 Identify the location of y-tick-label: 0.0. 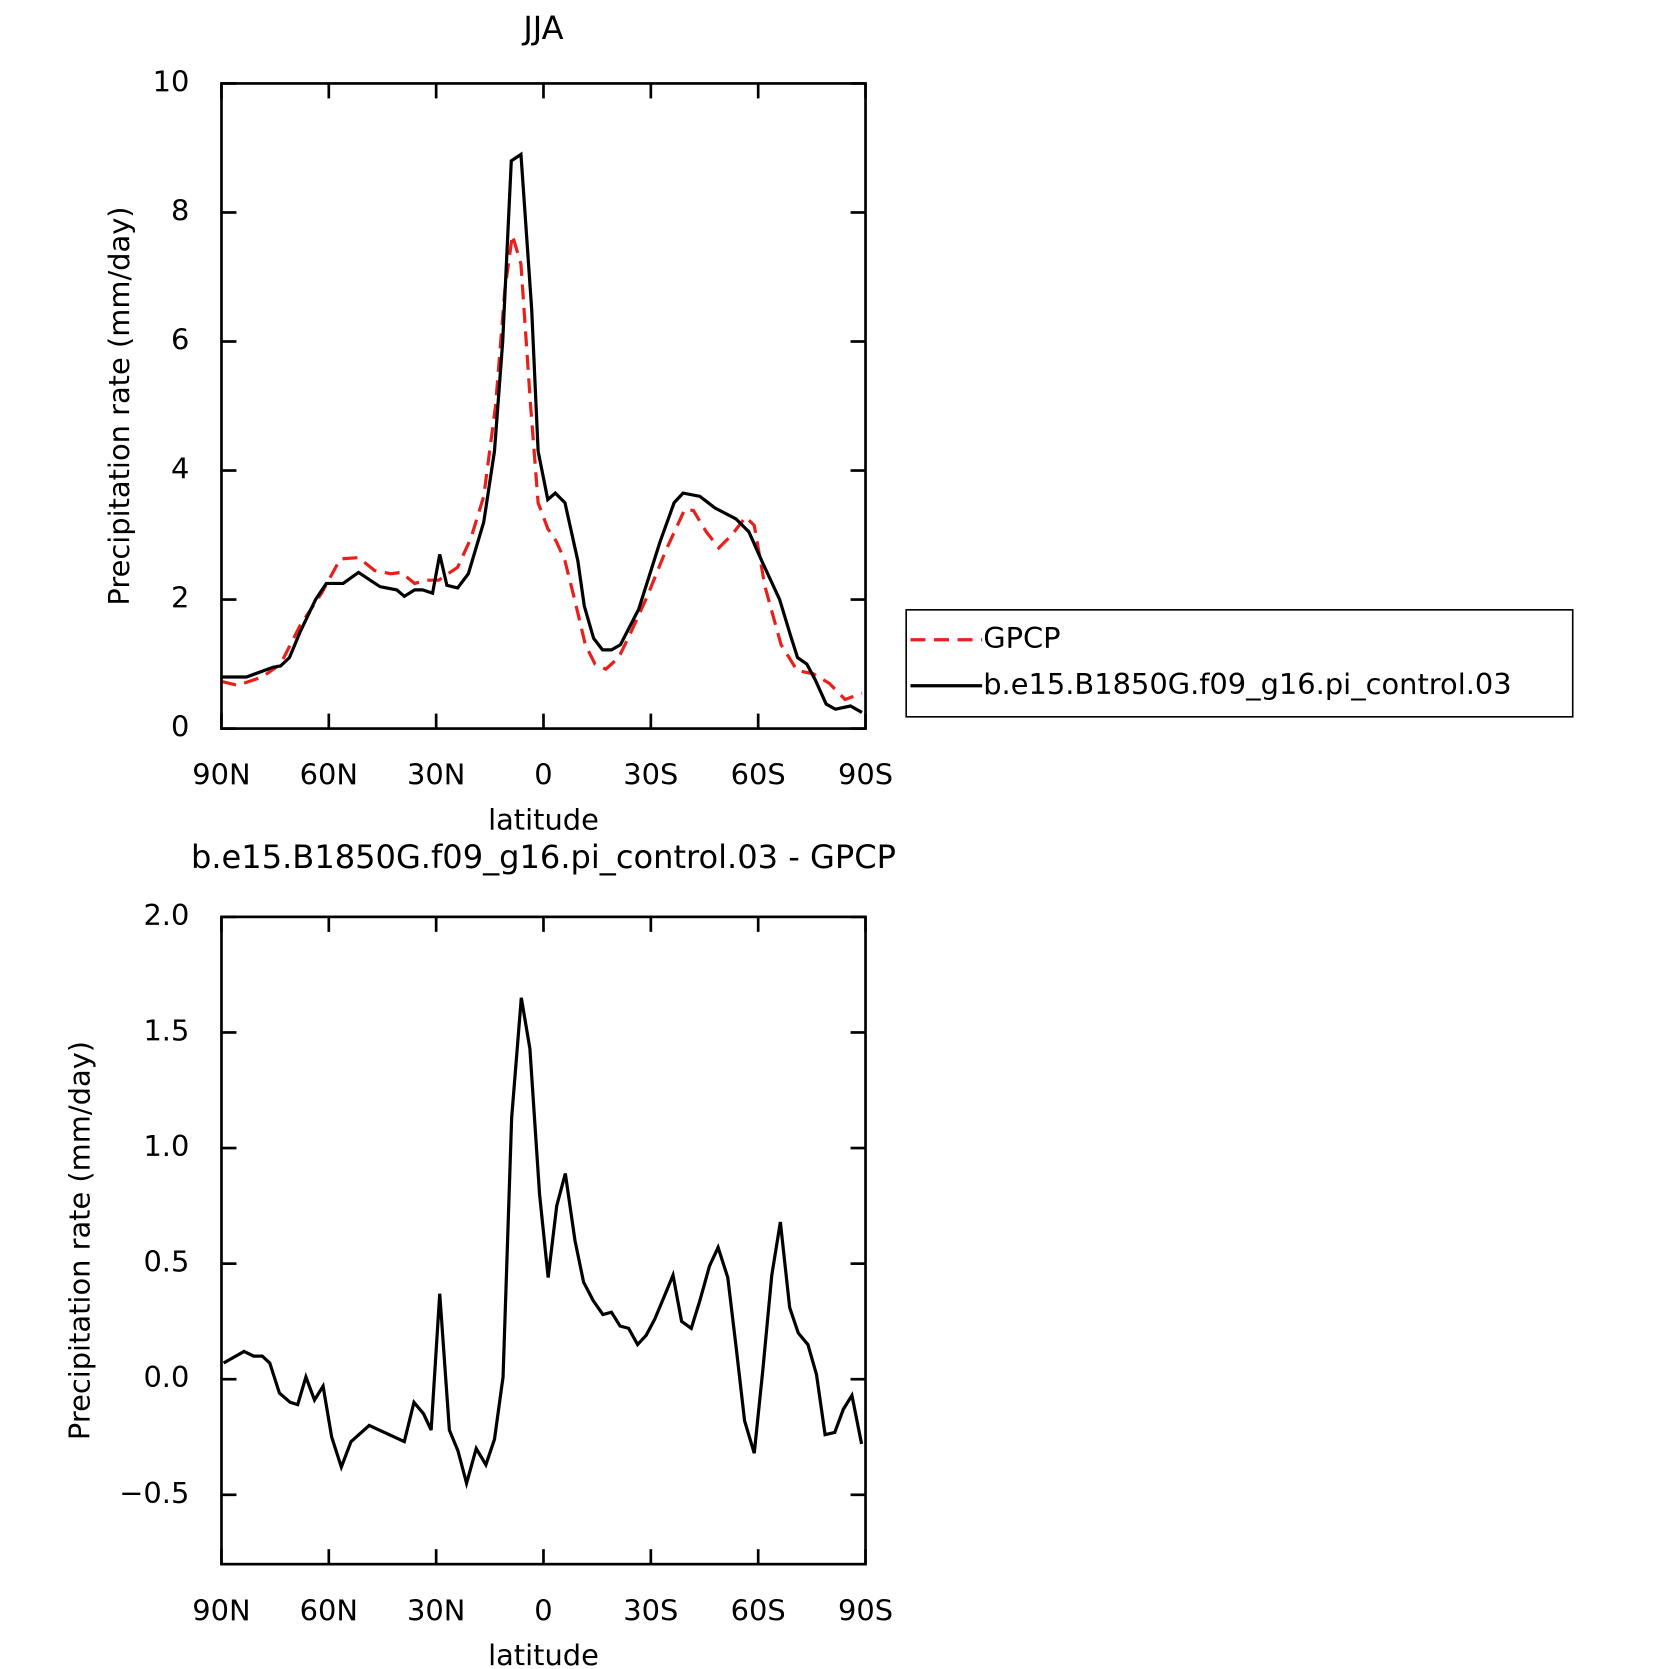
(166, 1377).